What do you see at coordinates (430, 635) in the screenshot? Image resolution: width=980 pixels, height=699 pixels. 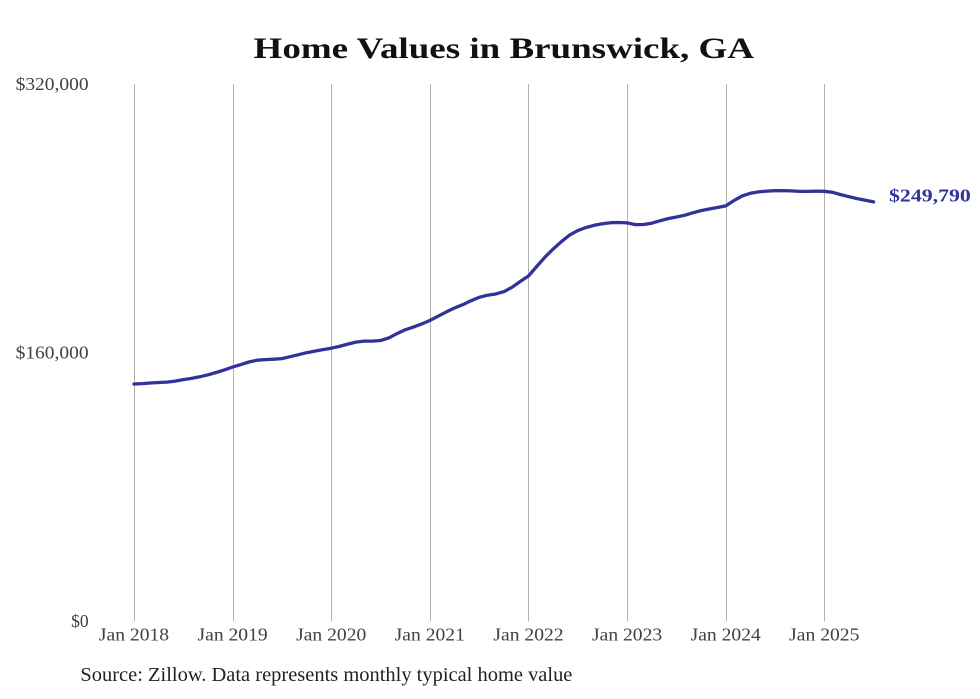 I see `svg-text: Jan 2021` at bounding box center [430, 635].